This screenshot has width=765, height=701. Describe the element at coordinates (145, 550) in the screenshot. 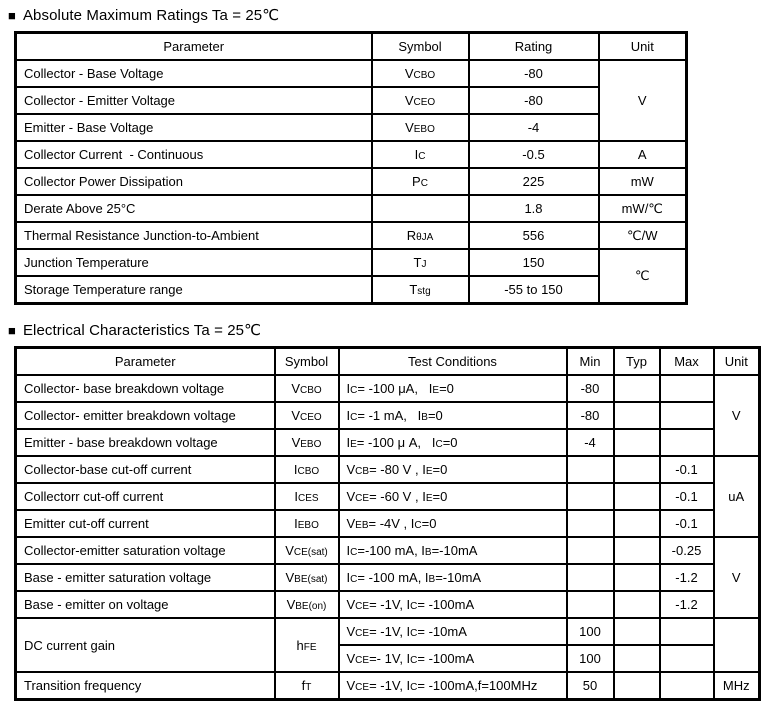

I see `table-cell: Collector-emitter saturation voltage` at that location.